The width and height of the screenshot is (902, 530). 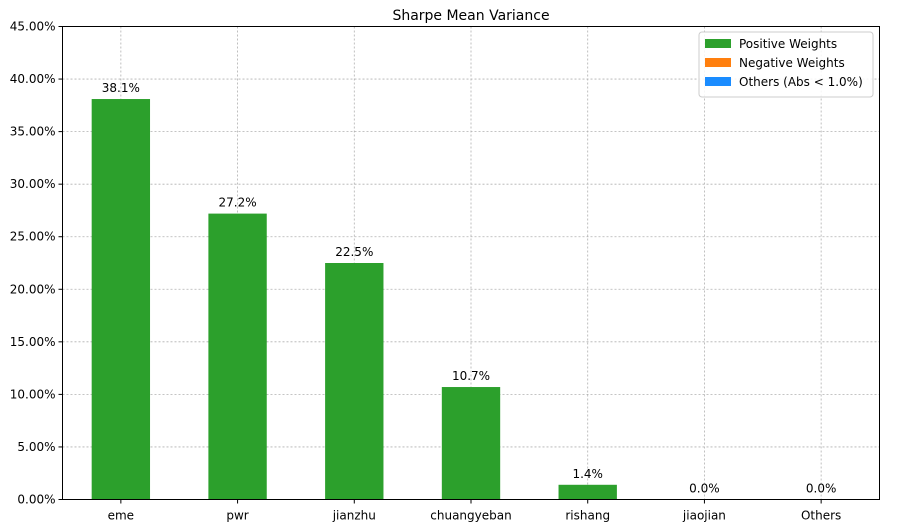 What do you see at coordinates (33, 237) in the screenshot?
I see `y-tick-label: 25.00%` at bounding box center [33, 237].